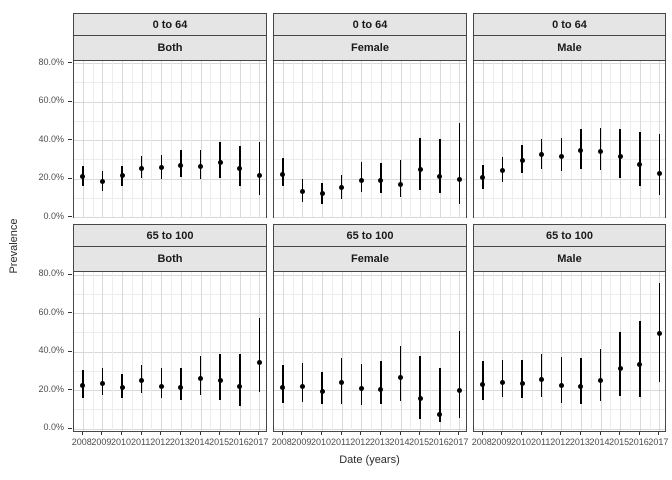 This screenshot has height=480, width=672. I want to click on y-axis-tick-label: 80.0%, so click(51, 61).